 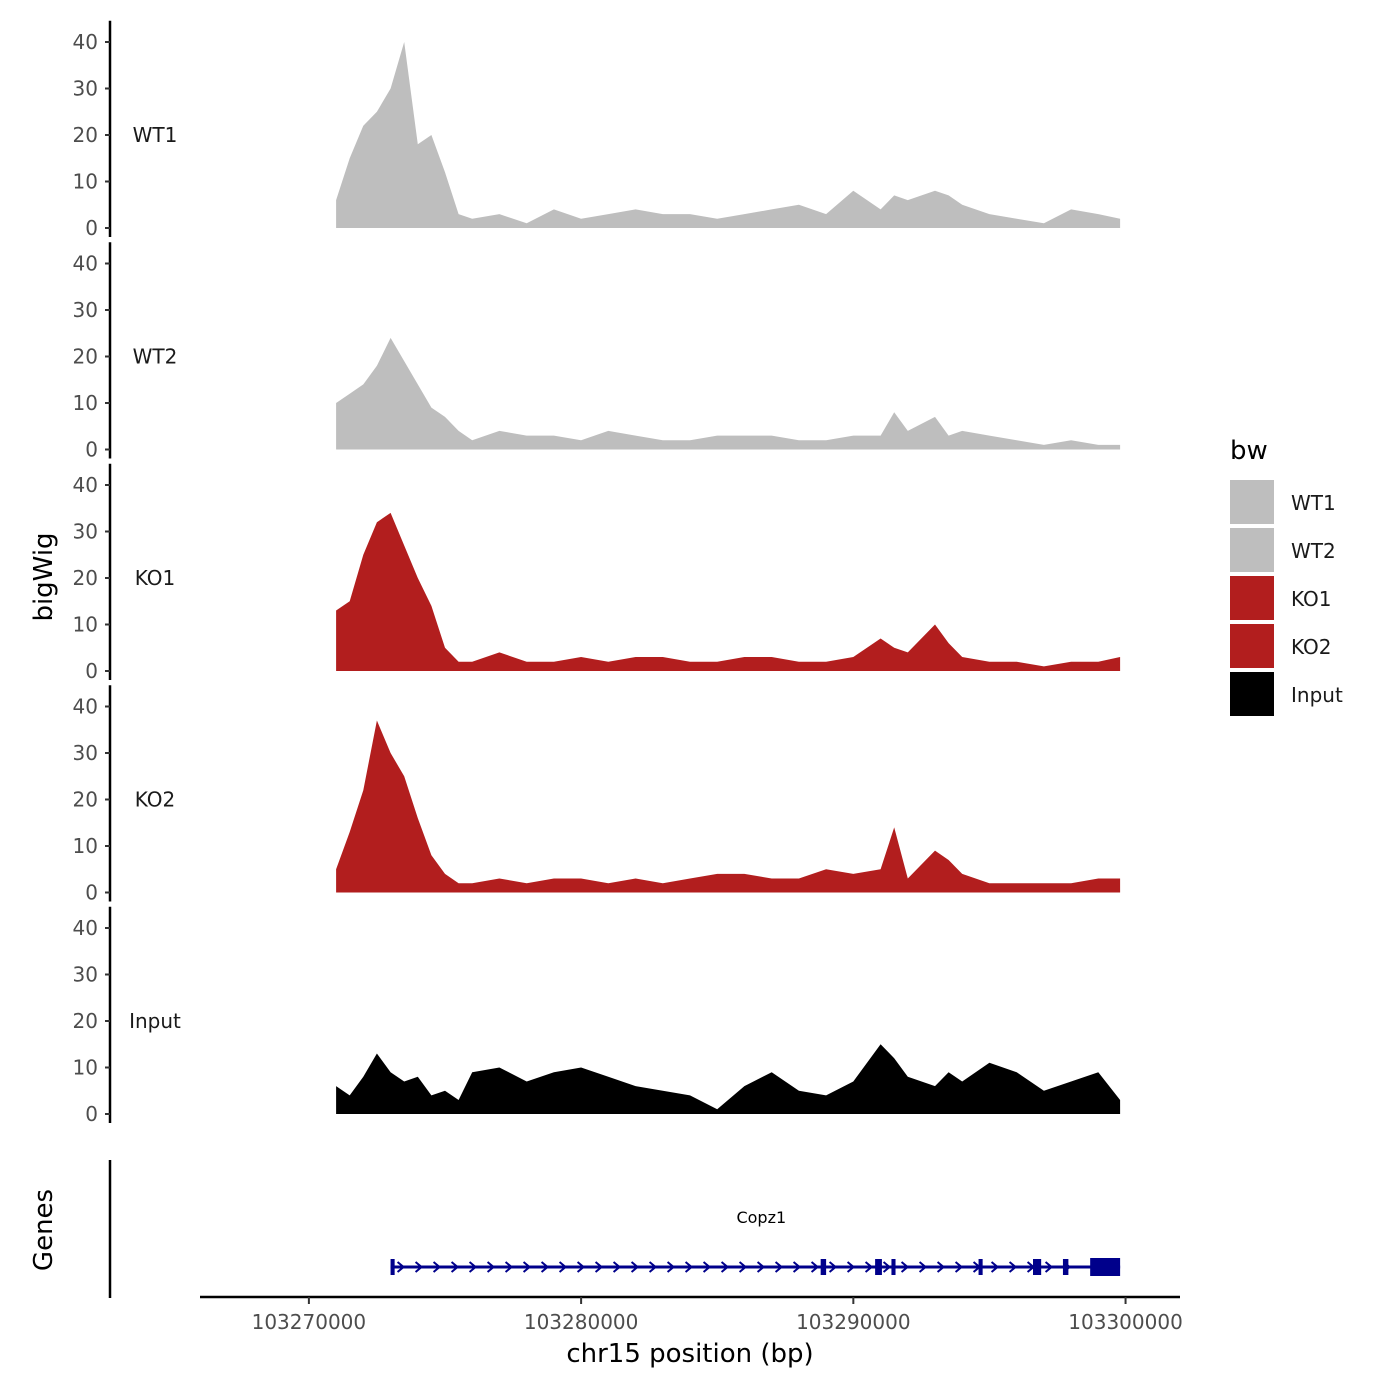 I want to click on legend-item-wt1: WT1, so click(x=1283, y=502).